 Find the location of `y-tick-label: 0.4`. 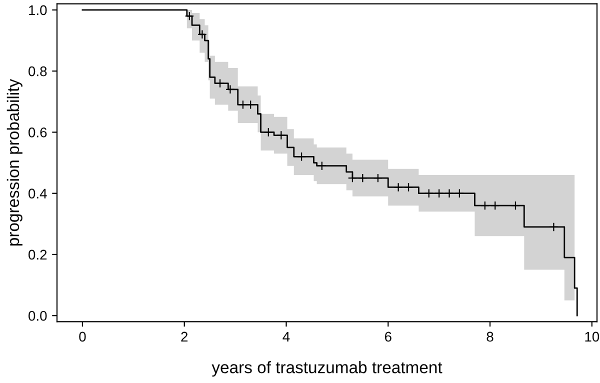

y-tick-label: 0.4 is located at coordinates (37, 193).